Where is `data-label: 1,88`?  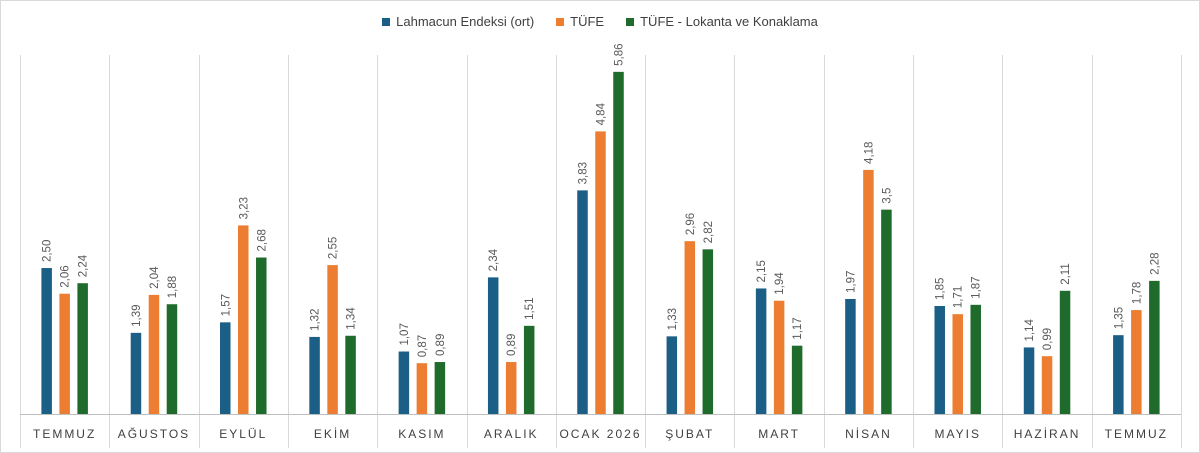
data-label: 1,88 is located at coordinates (173, 287).